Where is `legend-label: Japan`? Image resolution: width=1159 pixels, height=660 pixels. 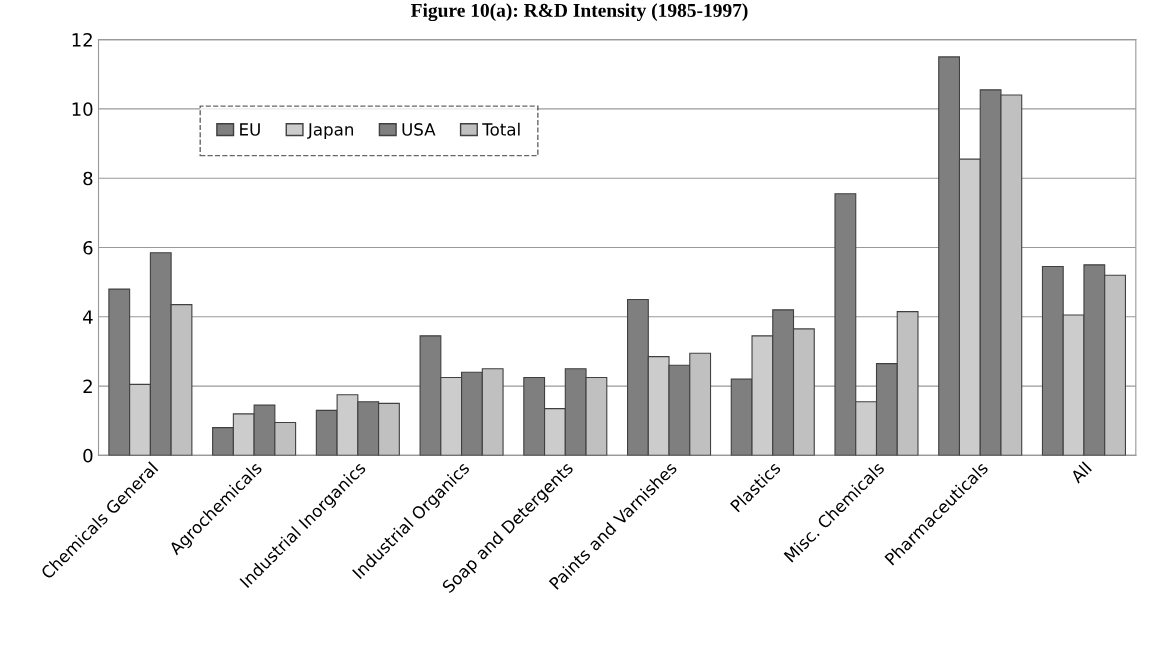
legend-label: Japan is located at coordinates (330, 131).